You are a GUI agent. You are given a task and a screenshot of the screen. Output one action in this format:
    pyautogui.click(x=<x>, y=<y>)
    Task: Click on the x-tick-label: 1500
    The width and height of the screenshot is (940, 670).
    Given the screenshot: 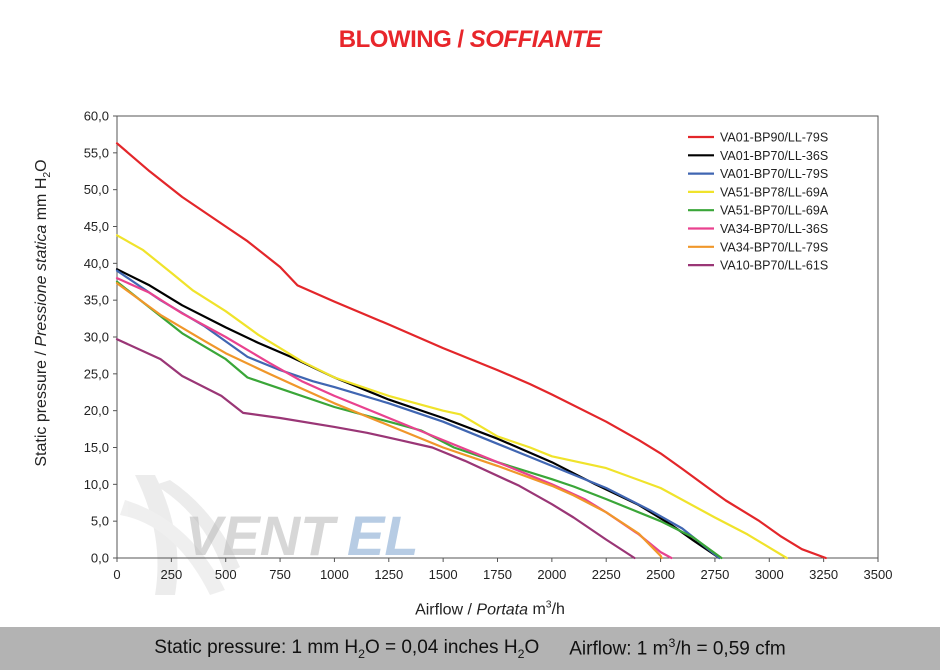 What is the action you would take?
    pyautogui.click(x=443, y=574)
    